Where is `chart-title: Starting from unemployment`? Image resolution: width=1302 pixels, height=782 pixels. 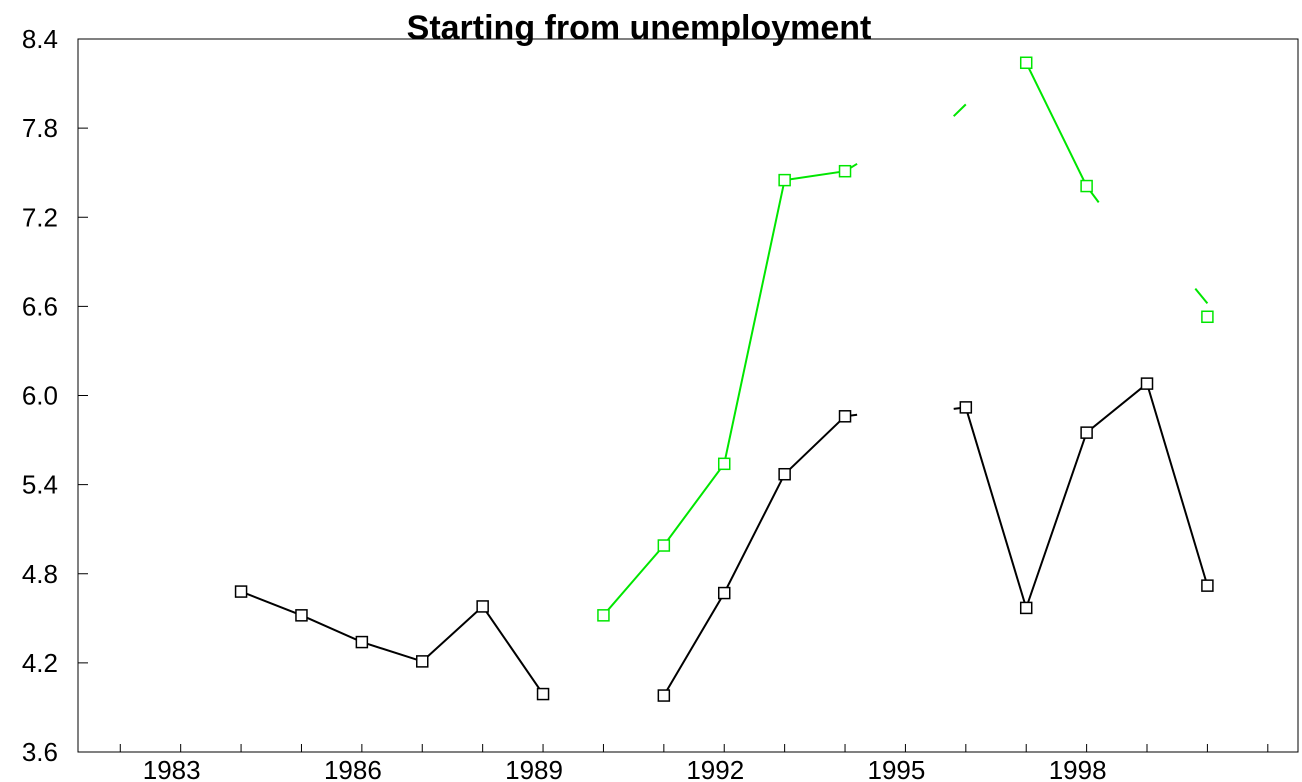
chart-title: Starting from unemployment is located at coordinates (639, 28).